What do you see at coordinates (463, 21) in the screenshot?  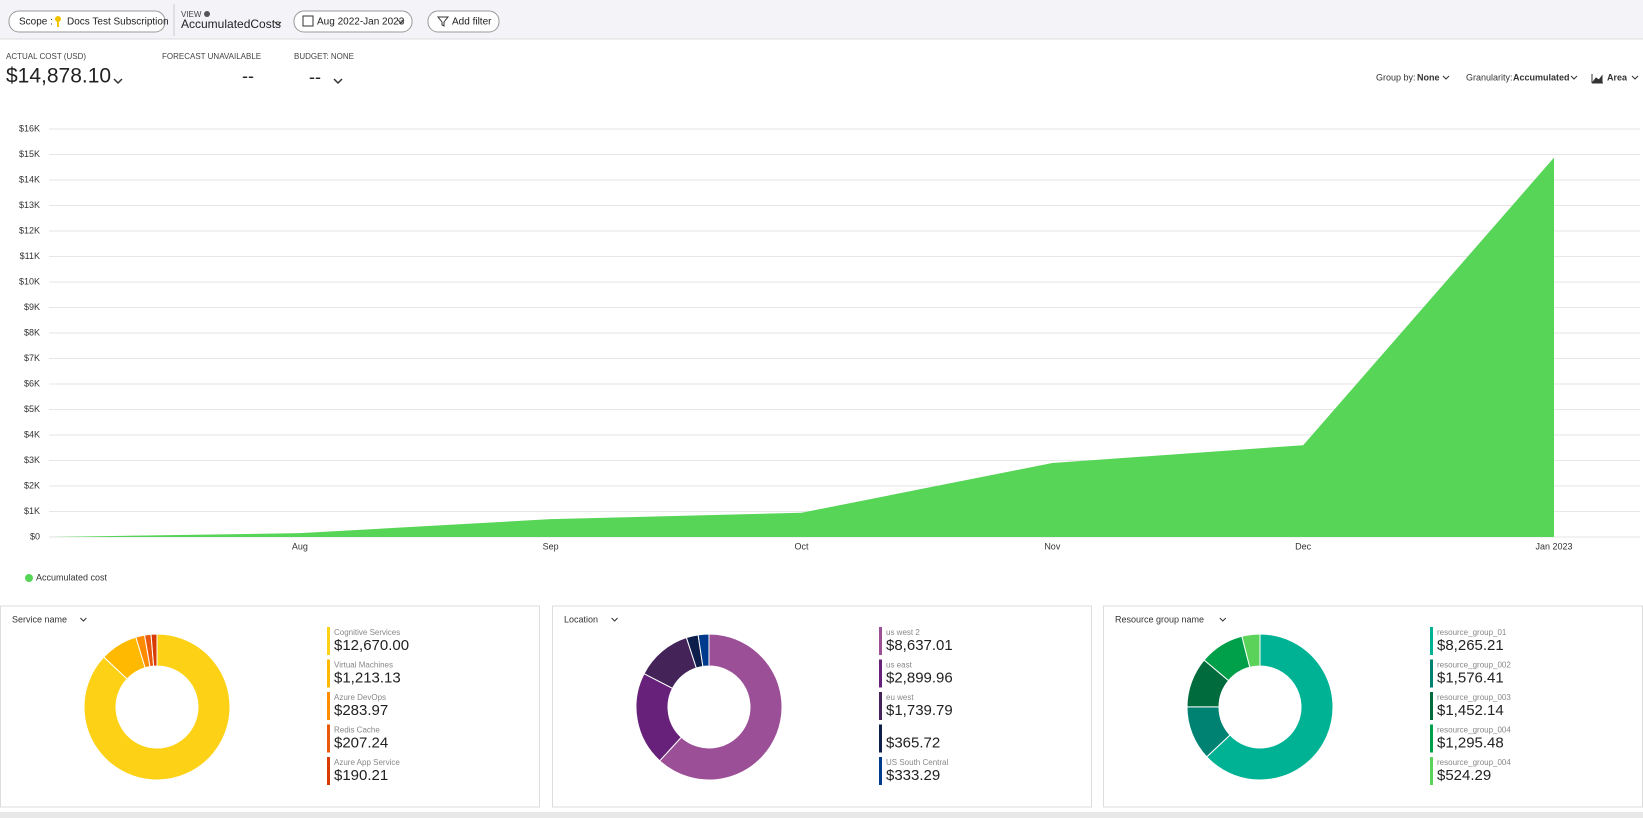 I see `filter-pill` at bounding box center [463, 21].